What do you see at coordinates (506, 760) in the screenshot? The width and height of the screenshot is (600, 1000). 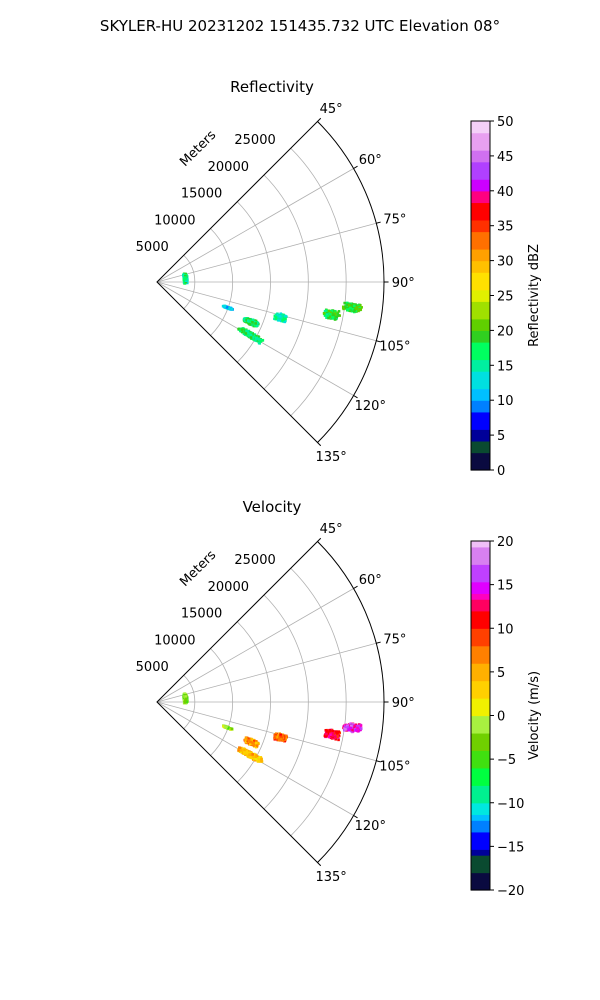 I see `colorbar-tick-label: −5` at bounding box center [506, 760].